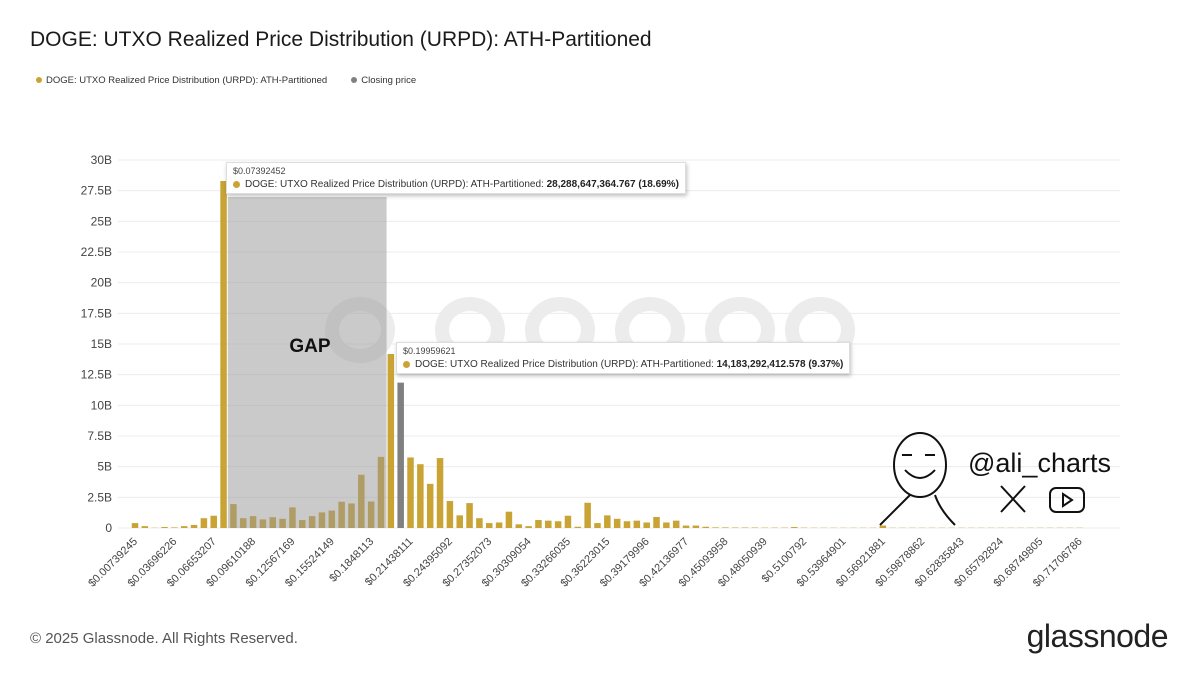 The height and width of the screenshot is (675, 1200). What do you see at coordinates (101, 160) in the screenshot?
I see `y-tick-label: 30B` at bounding box center [101, 160].